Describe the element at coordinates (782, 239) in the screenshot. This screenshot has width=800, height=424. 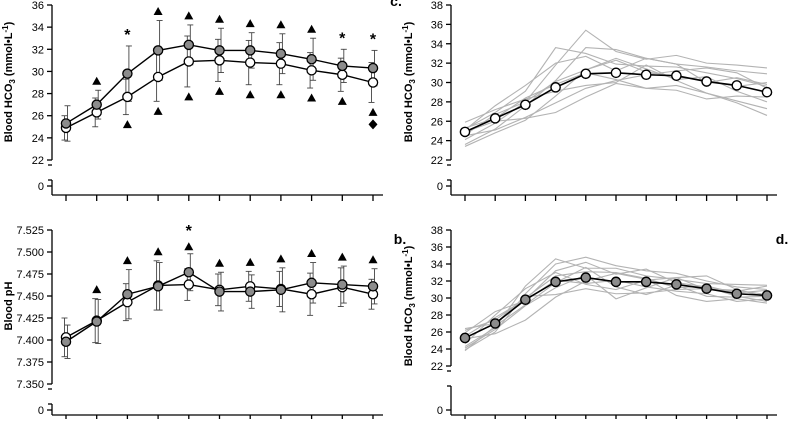
I see `panel-label: d.` at that location.